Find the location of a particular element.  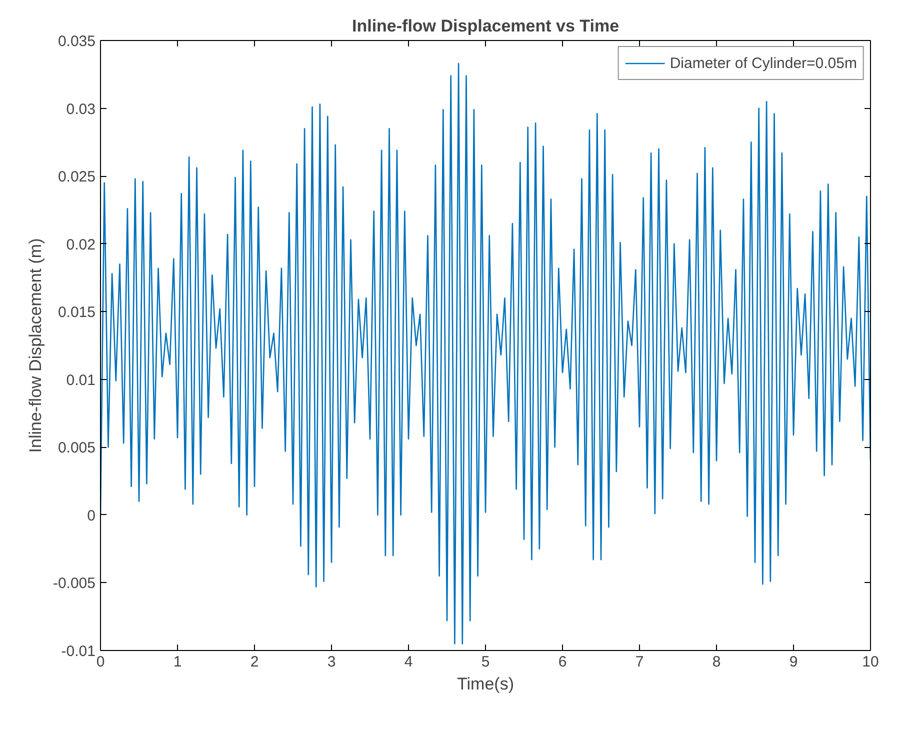

y-axis-title: Inline-flow Displacement (m) is located at coordinates (35, 345).